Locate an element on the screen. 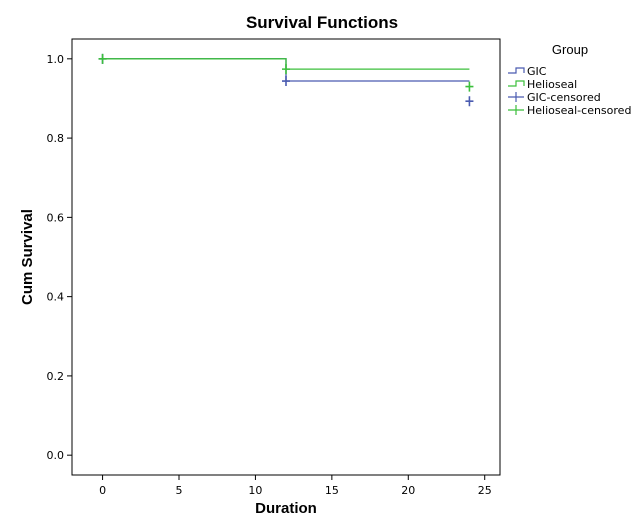  legend-title: Group is located at coordinates (570, 49).